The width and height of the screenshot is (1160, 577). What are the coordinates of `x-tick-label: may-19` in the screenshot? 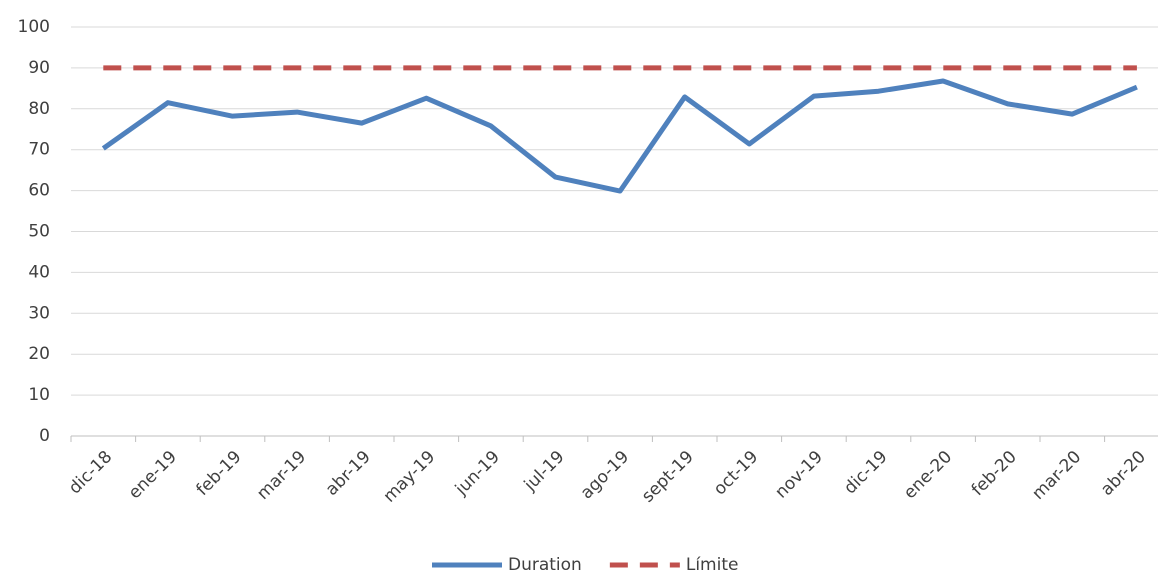 It's located at (410, 477).